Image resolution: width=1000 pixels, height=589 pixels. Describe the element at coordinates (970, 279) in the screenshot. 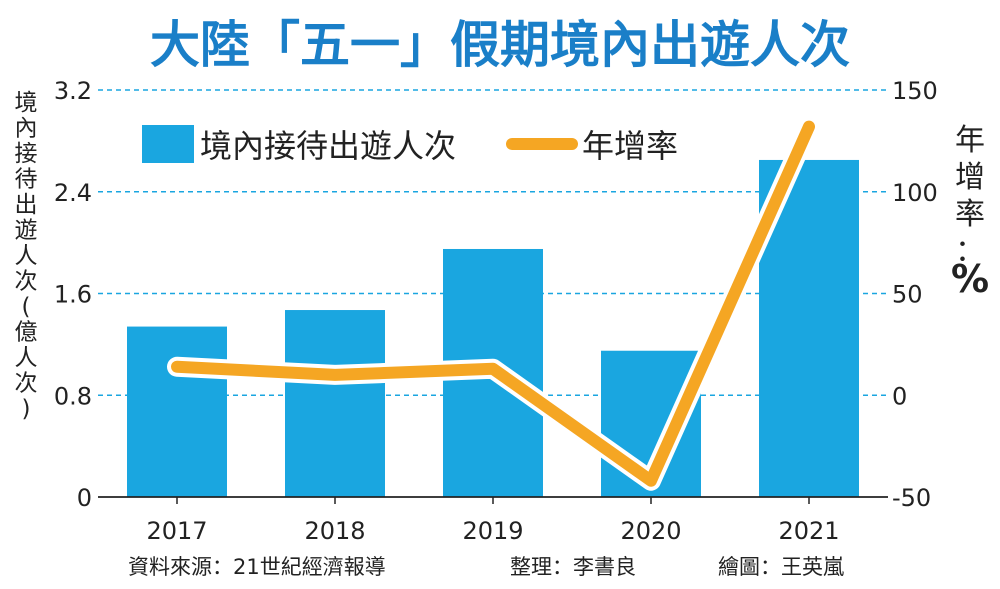

I see `right-axis-label-char: %` at that location.